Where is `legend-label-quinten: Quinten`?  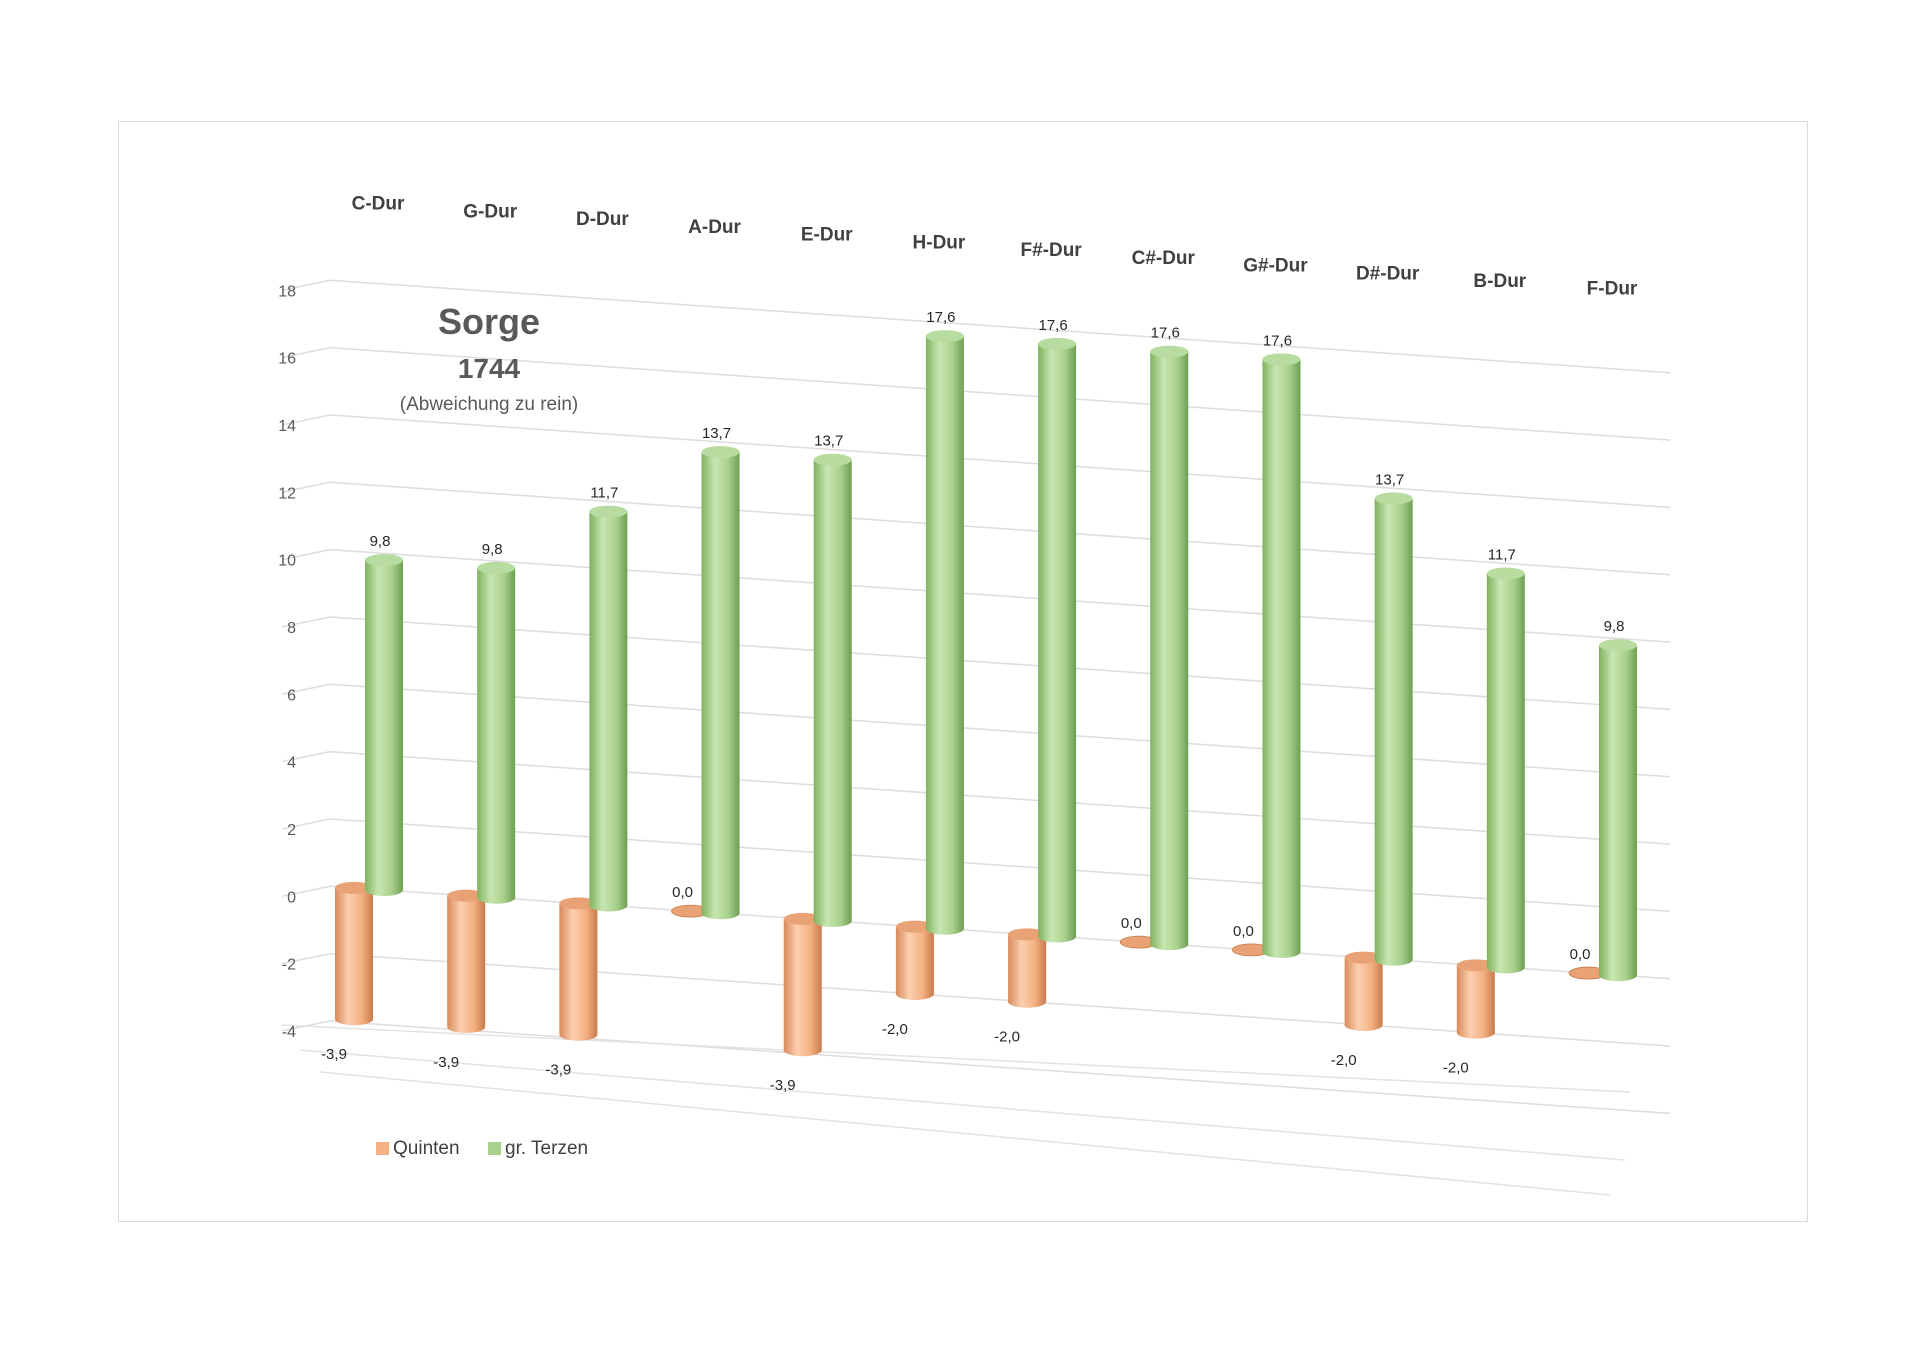 legend-label-quinten: Quinten is located at coordinates (426, 1148).